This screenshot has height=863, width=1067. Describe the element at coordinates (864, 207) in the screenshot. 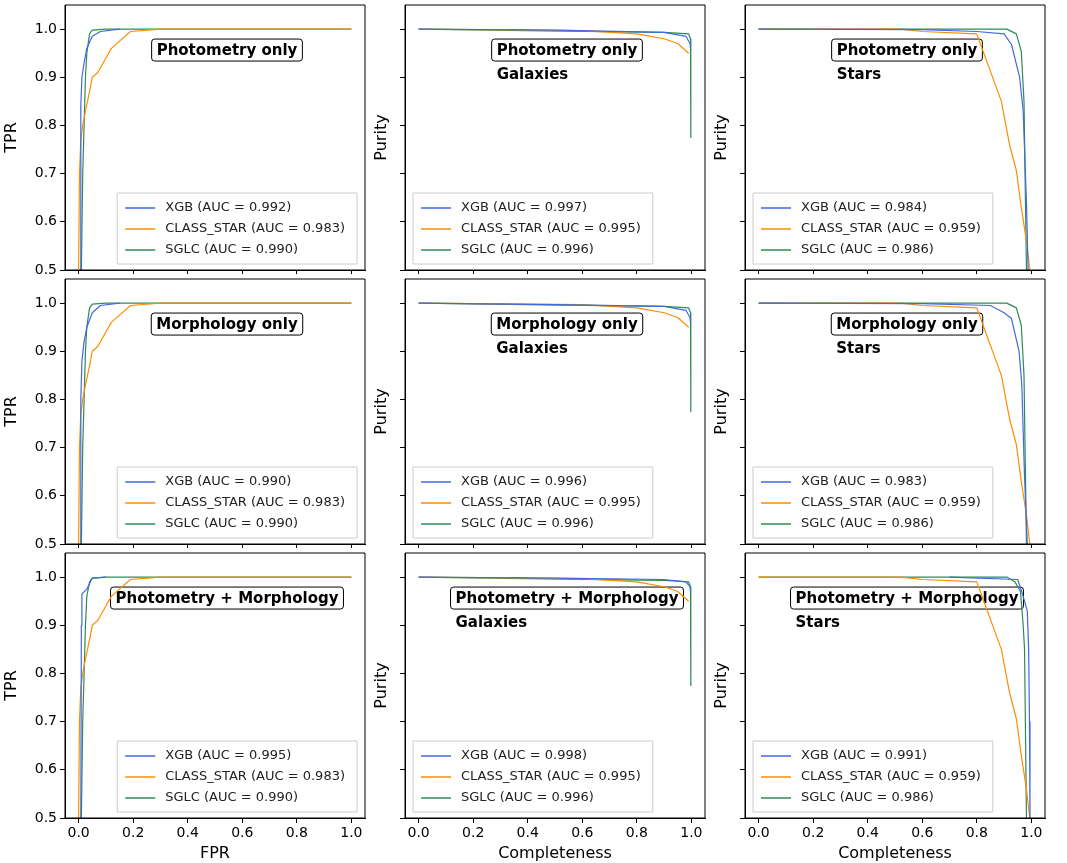

I see `legend-label: XGB (AUC = 0.984)` at that location.